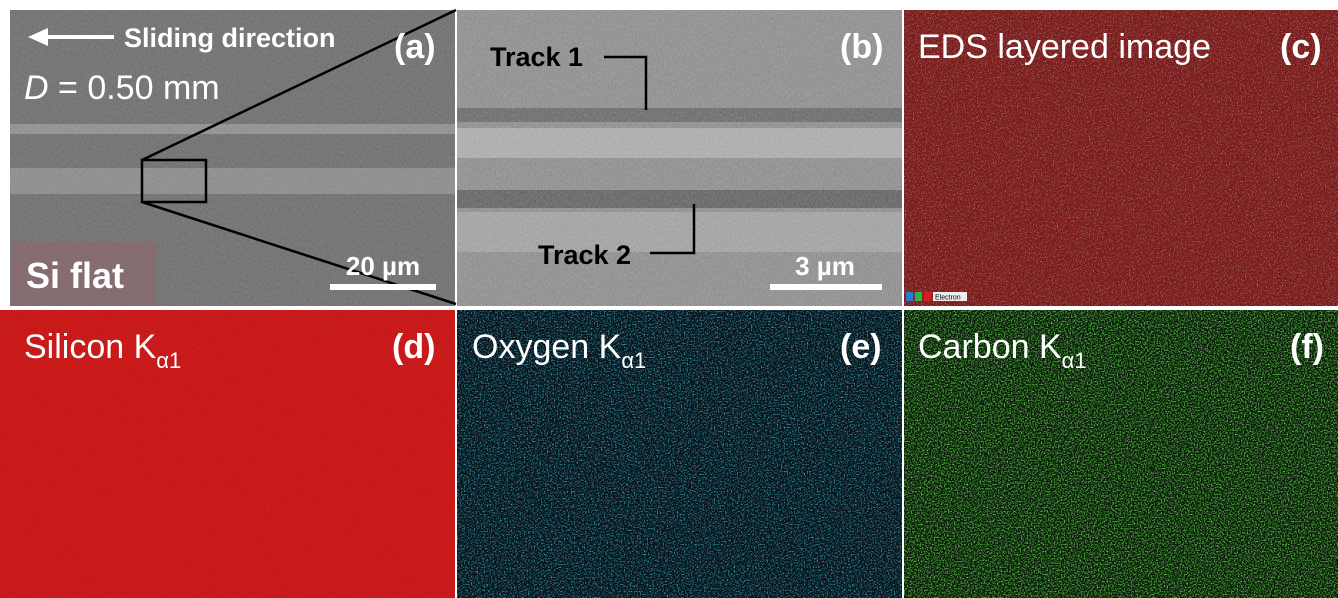  Describe the element at coordinates (1064, 47) in the screenshot. I see `panel-title: EDS layered image` at that location.